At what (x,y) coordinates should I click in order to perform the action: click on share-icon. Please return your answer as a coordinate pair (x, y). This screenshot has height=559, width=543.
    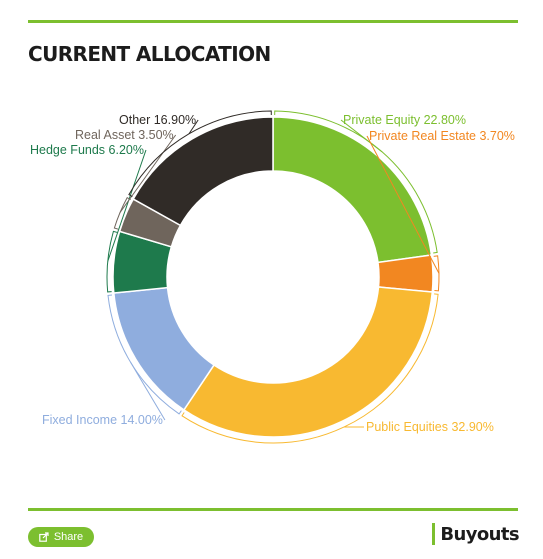
    Looking at the image, I should click on (44, 537).